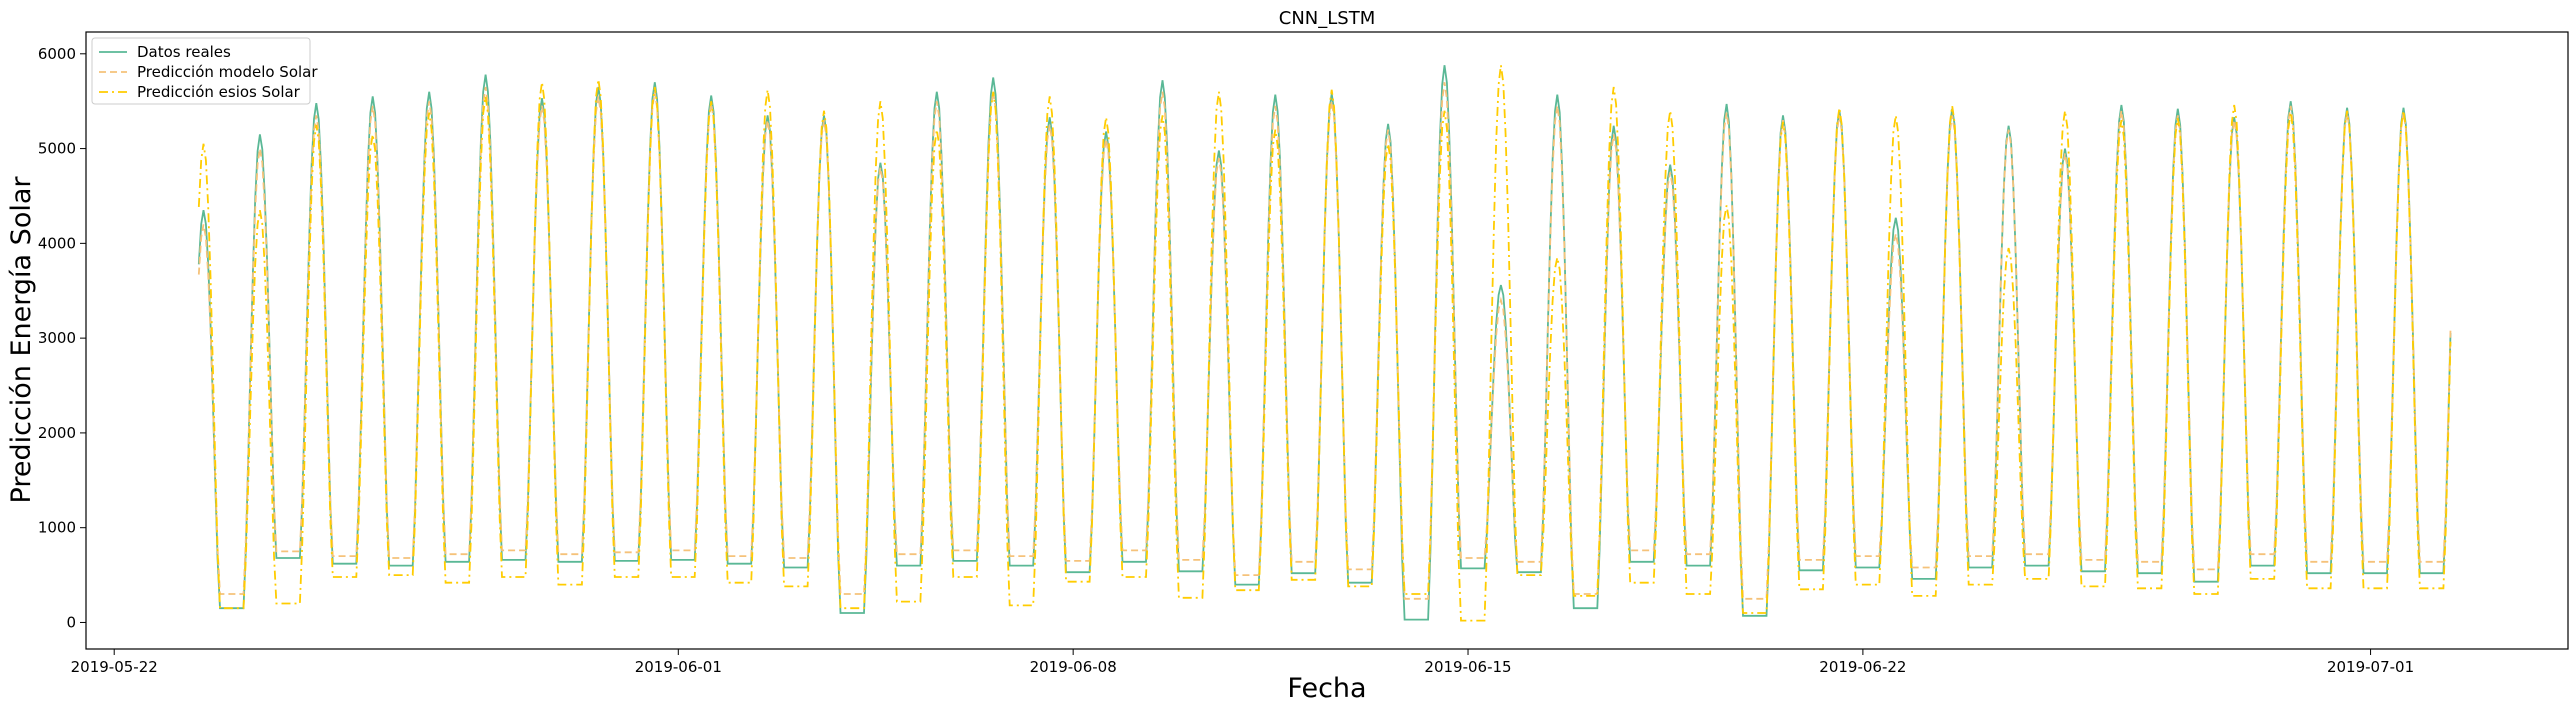  Describe the element at coordinates (71, 622) in the screenshot. I see `y-tick-label-1: 0` at that location.